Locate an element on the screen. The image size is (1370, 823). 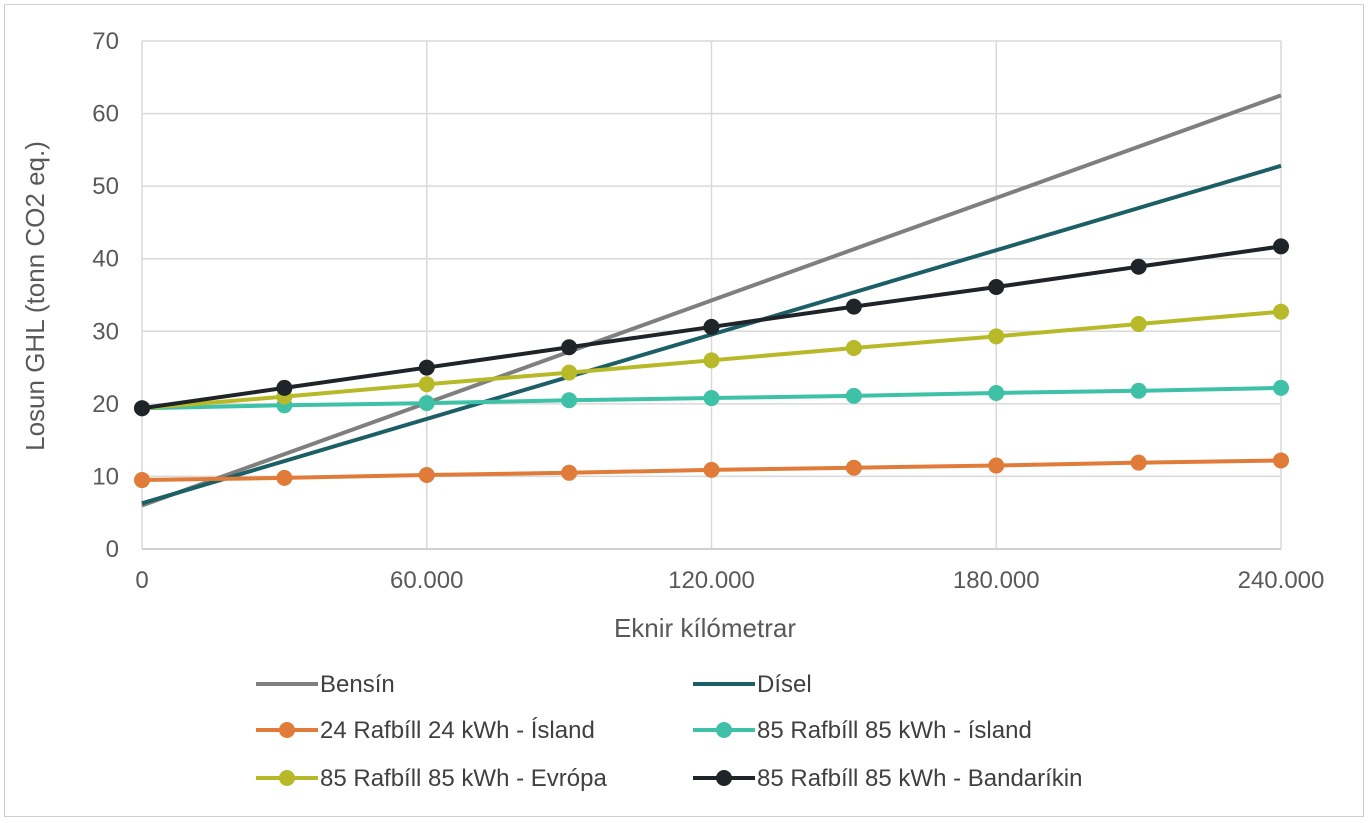
y-axis-title: Losun GHL (tonn CO2 eq.) is located at coordinates (35, 296).